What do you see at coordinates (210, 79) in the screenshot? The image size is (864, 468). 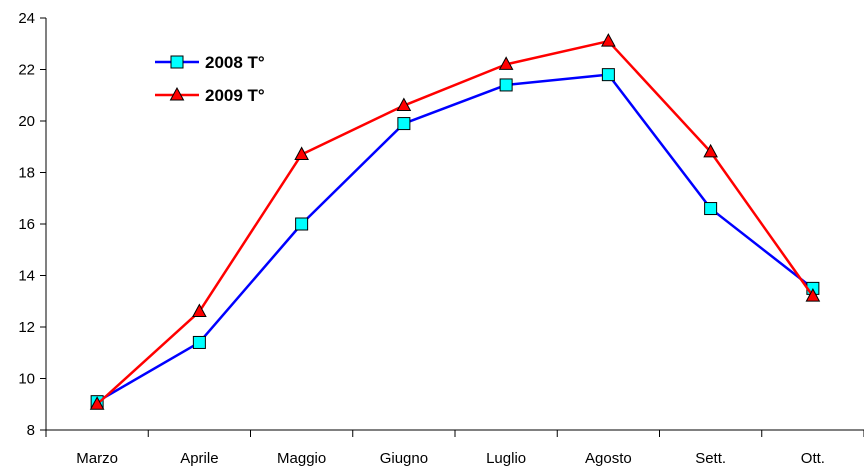 I see `legend: 2008 T° 2009 T°` at bounding box center [210, 79].